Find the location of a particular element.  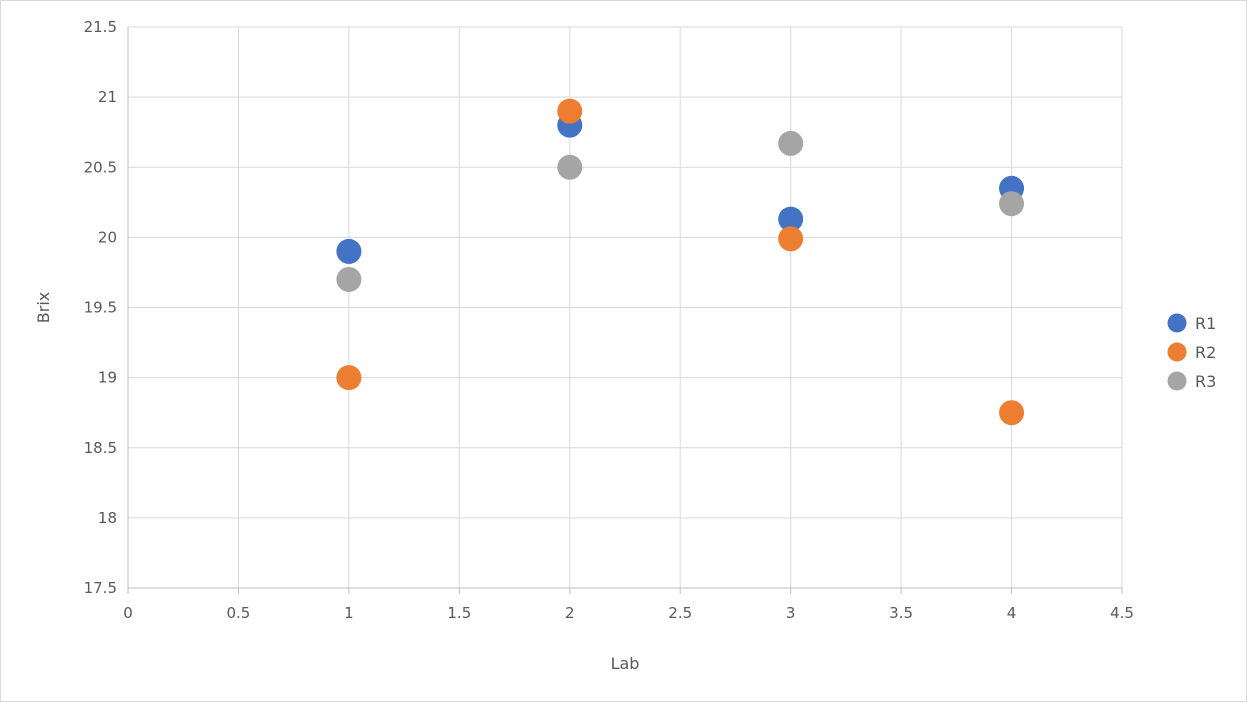

x-tick-label: 3.5 is located at coordinates (901, 613).